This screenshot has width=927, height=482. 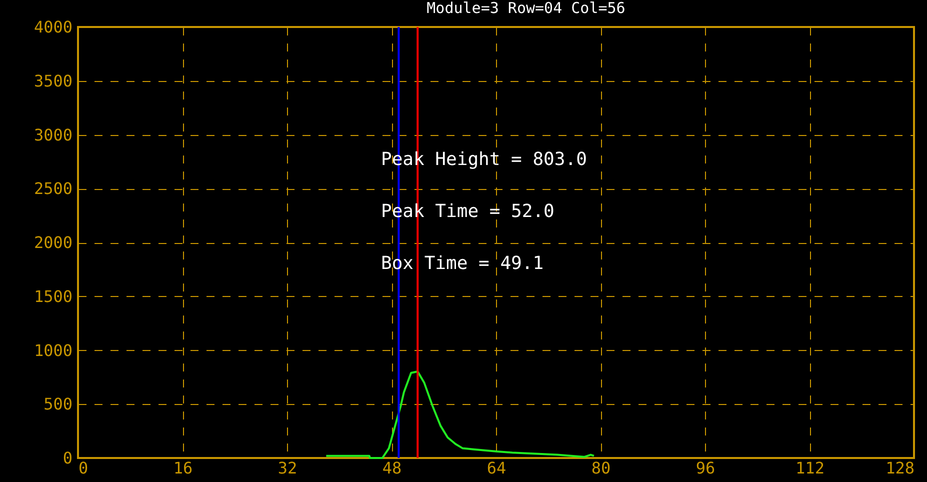 What do you see at coordinates (601, 468) in the screenshot?
I see `x-tick-label: 80` at bounding box center [601, 468].